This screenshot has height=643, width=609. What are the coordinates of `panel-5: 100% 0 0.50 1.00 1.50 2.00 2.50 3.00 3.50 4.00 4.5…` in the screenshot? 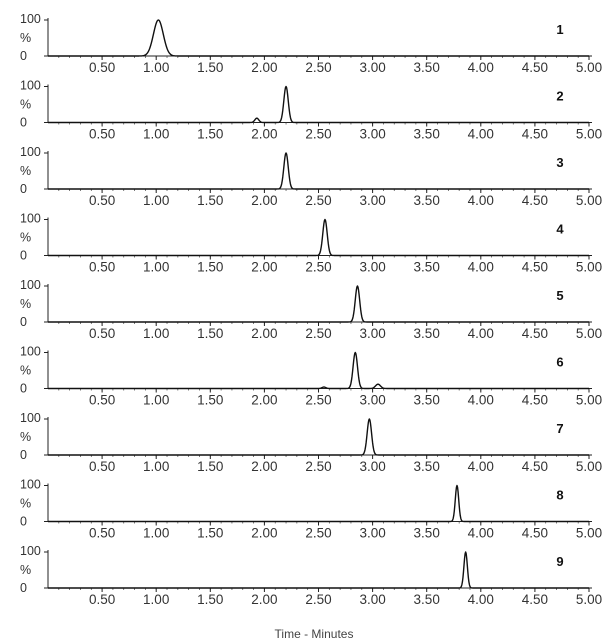 It's located at (311, 309).